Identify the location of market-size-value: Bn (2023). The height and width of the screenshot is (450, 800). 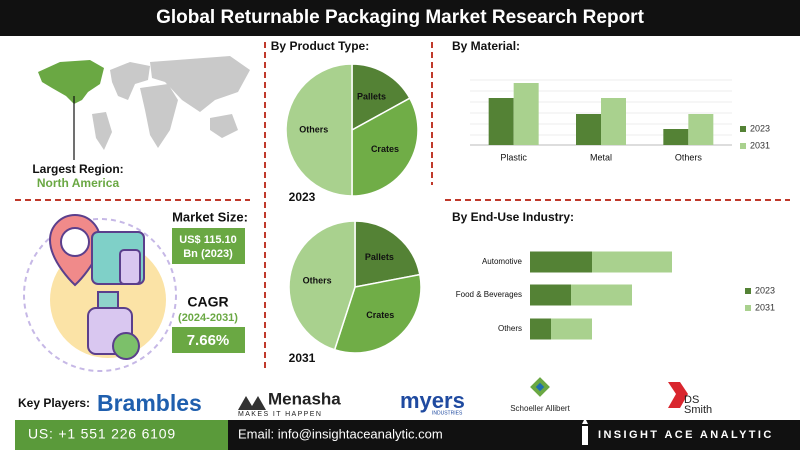
(208, 254).